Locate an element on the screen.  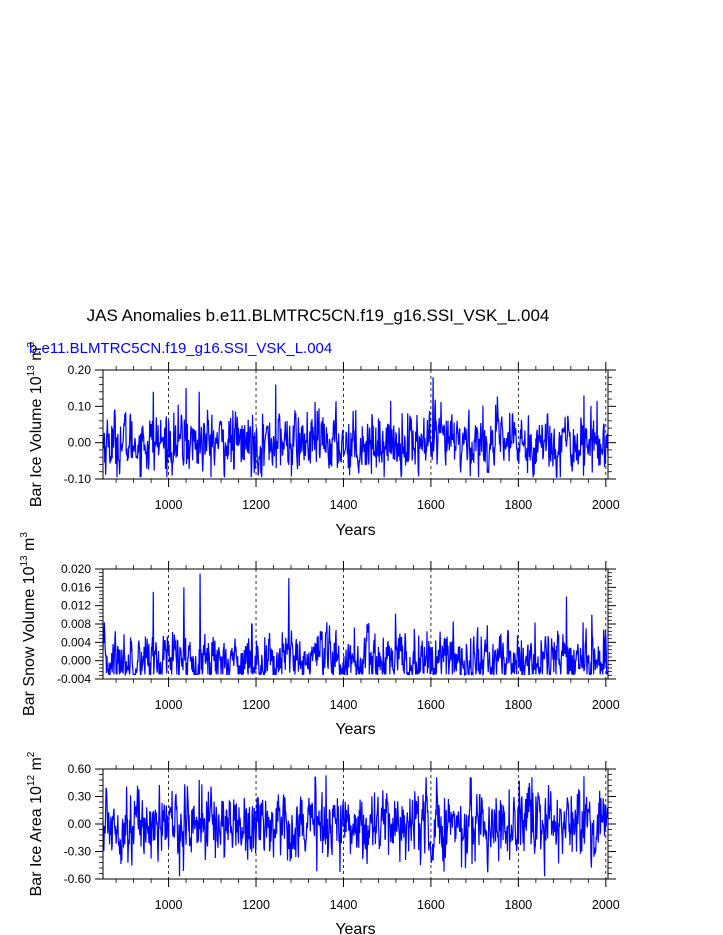
y-tick-label: -0.60 is located at coordinates (78, 879).